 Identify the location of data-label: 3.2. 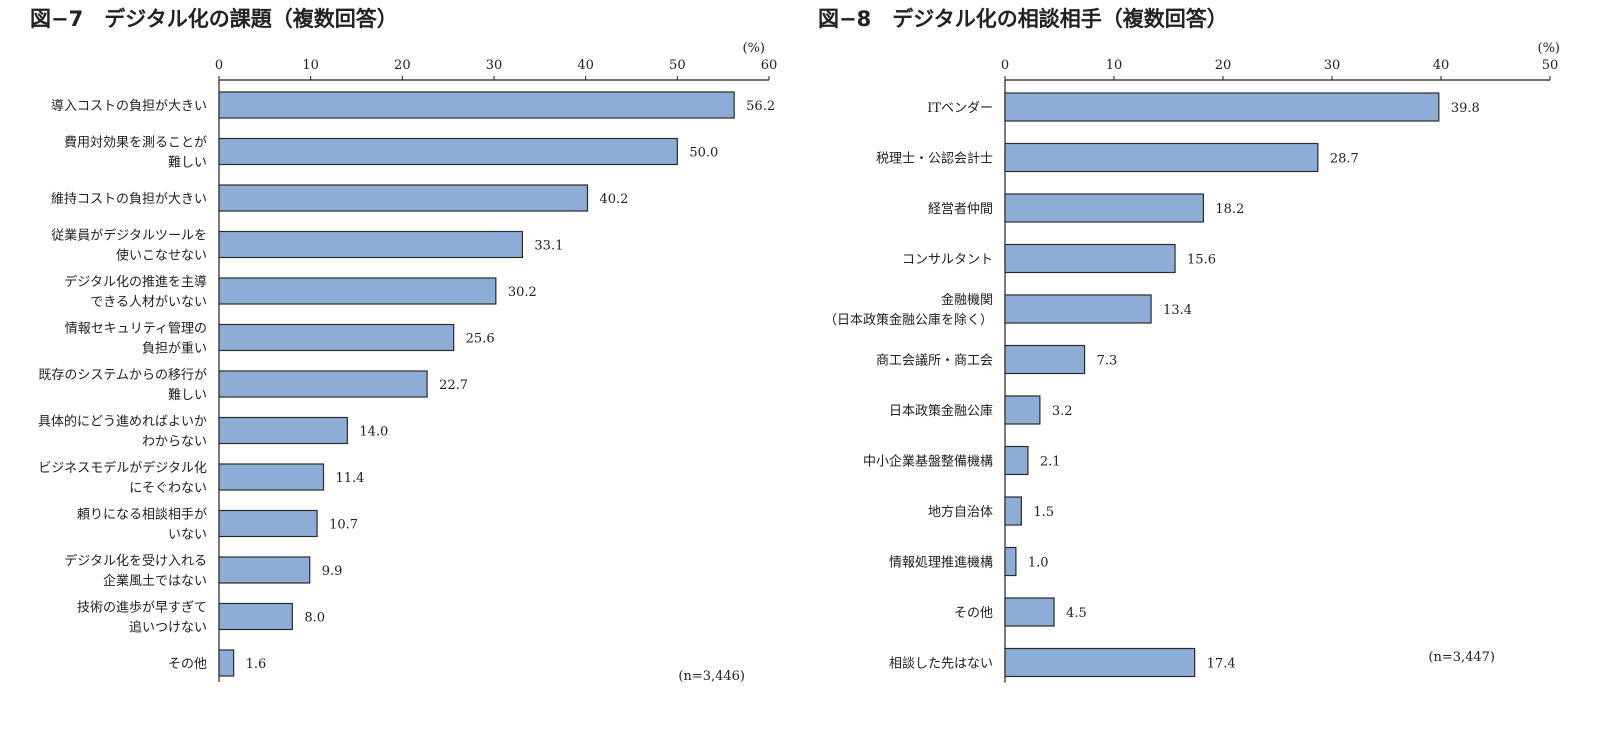
(1062, 411).